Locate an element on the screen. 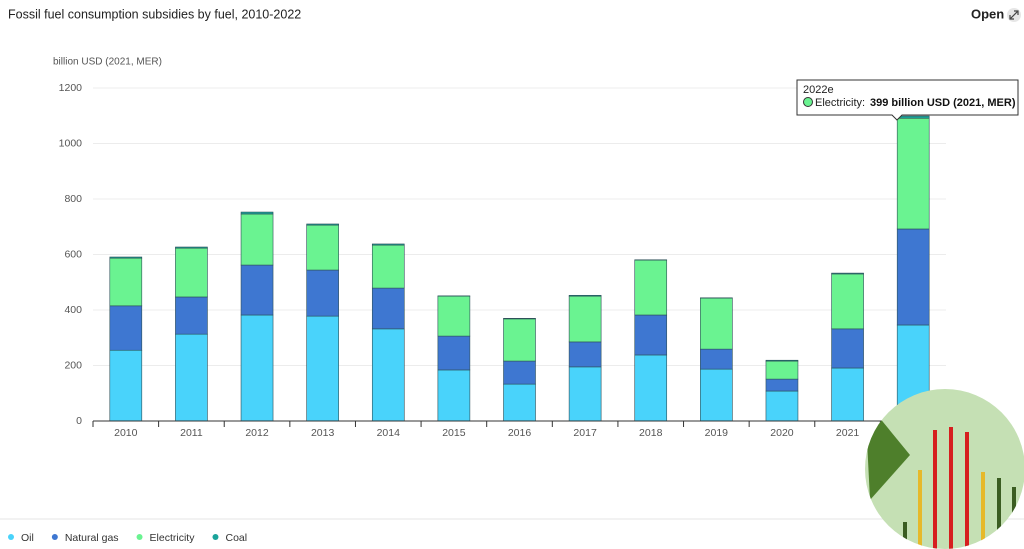 This screenshot has height=549, width=1024. tooltip-dot is located at coordinates (808, 102).